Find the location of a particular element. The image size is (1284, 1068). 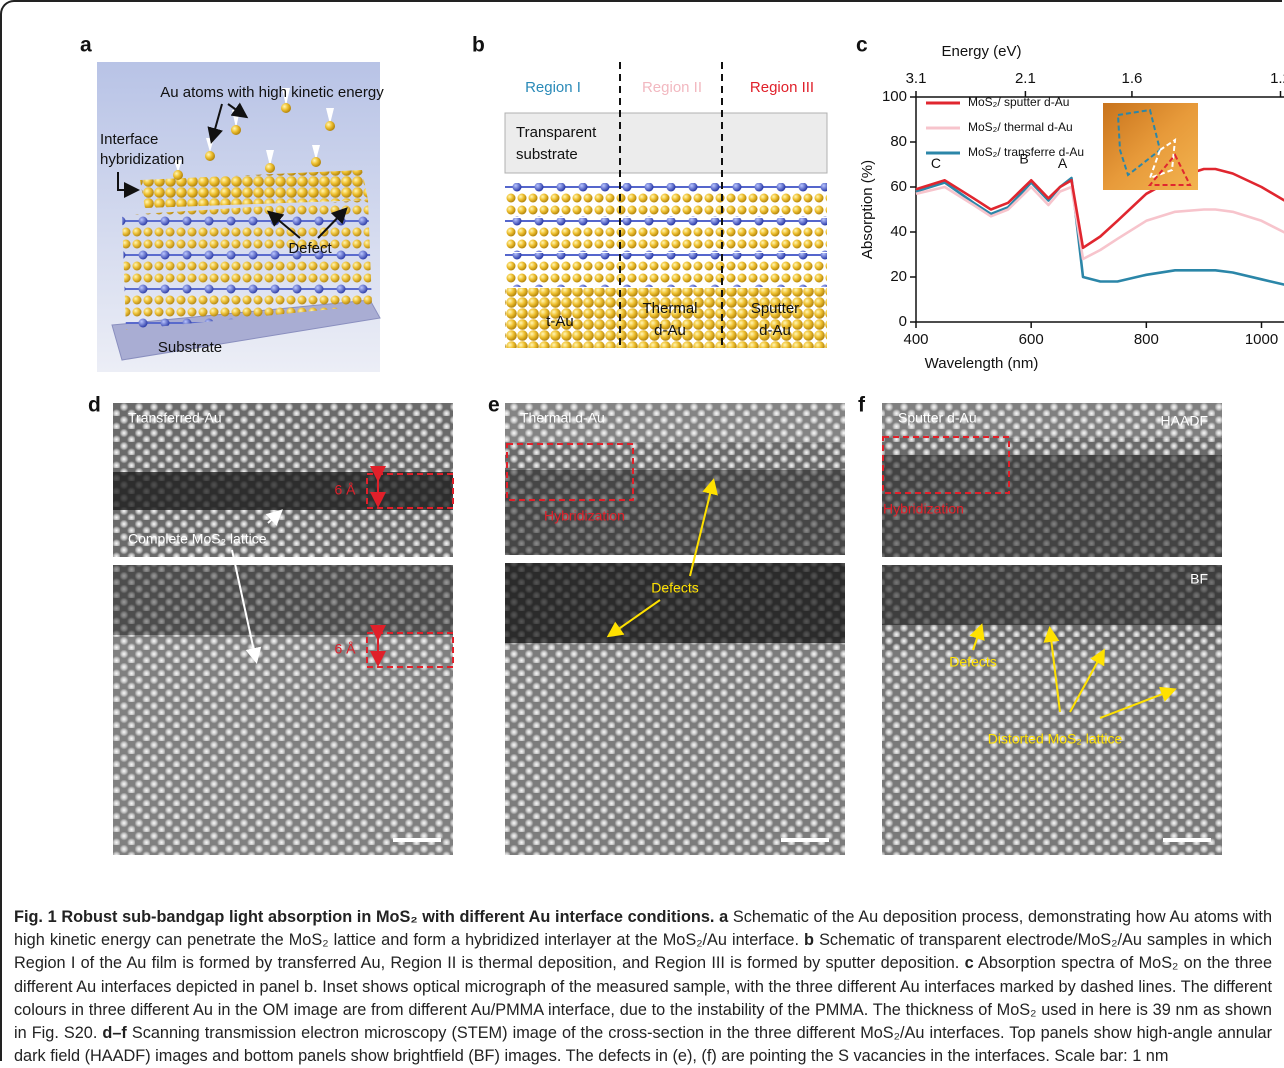

panel-label: d is located at coordinates (94, 405).